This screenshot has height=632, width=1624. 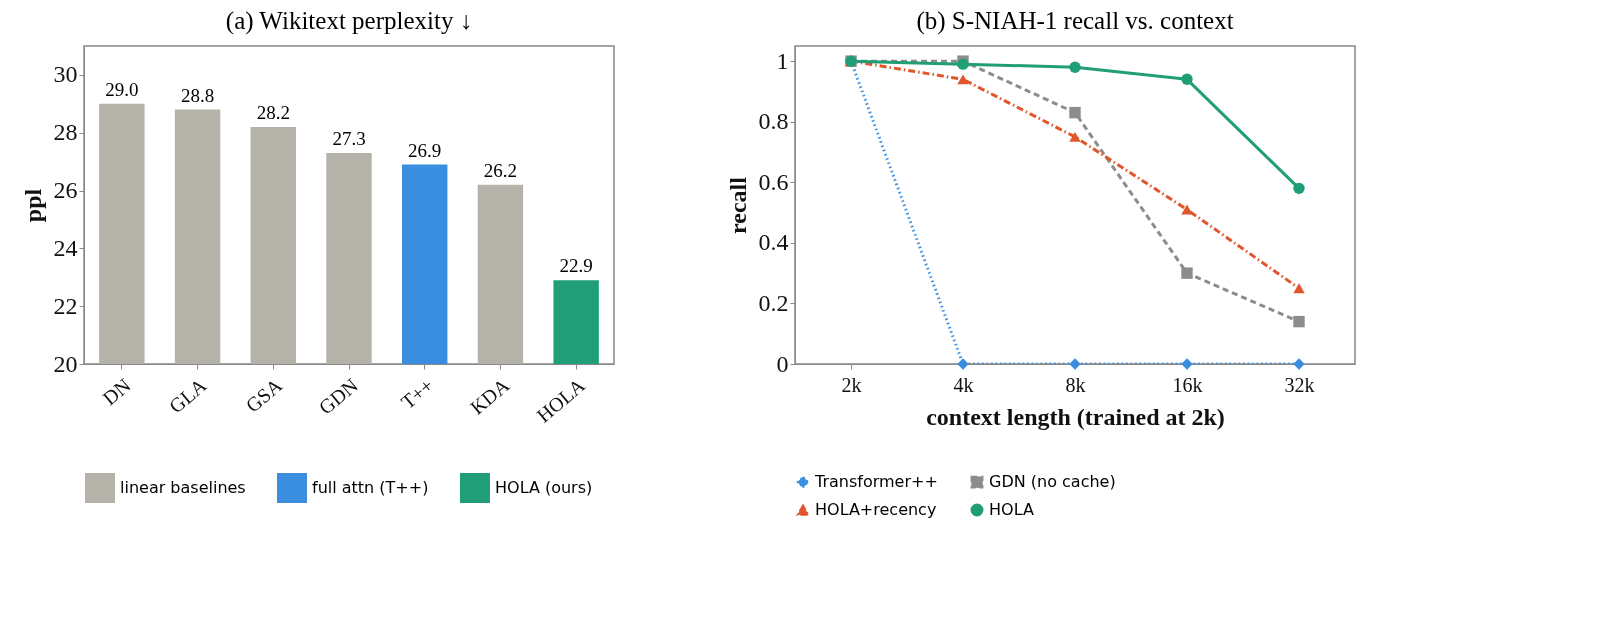 I want to click on legend-label: linear baselines, so click(x=183, y=487).